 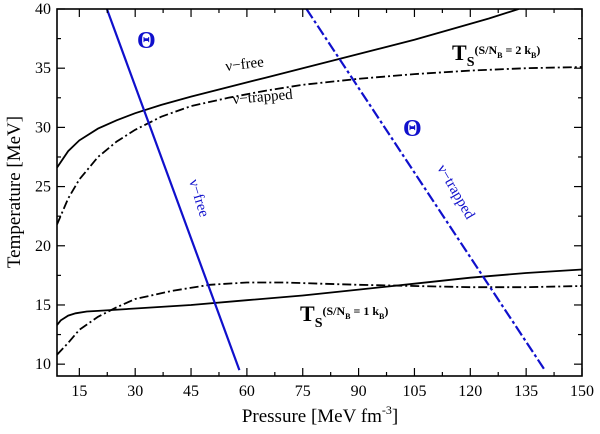 I want to click on y-tick-label: 30, so click(x=43, y=127).